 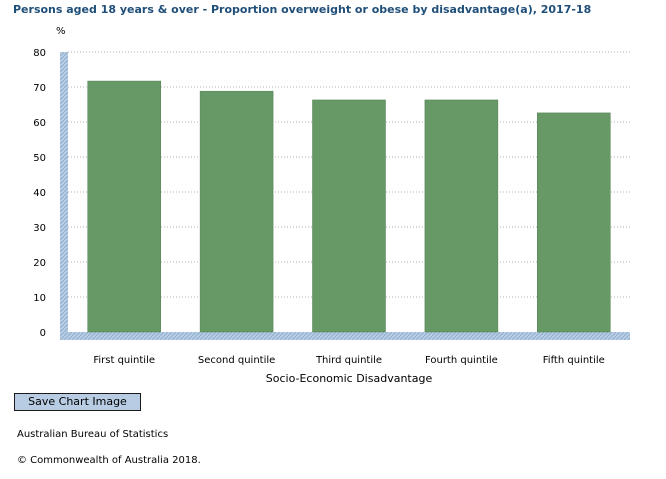 I want to click on source-note: Australian Bureau of Statistics, so click(x=93, y=434).